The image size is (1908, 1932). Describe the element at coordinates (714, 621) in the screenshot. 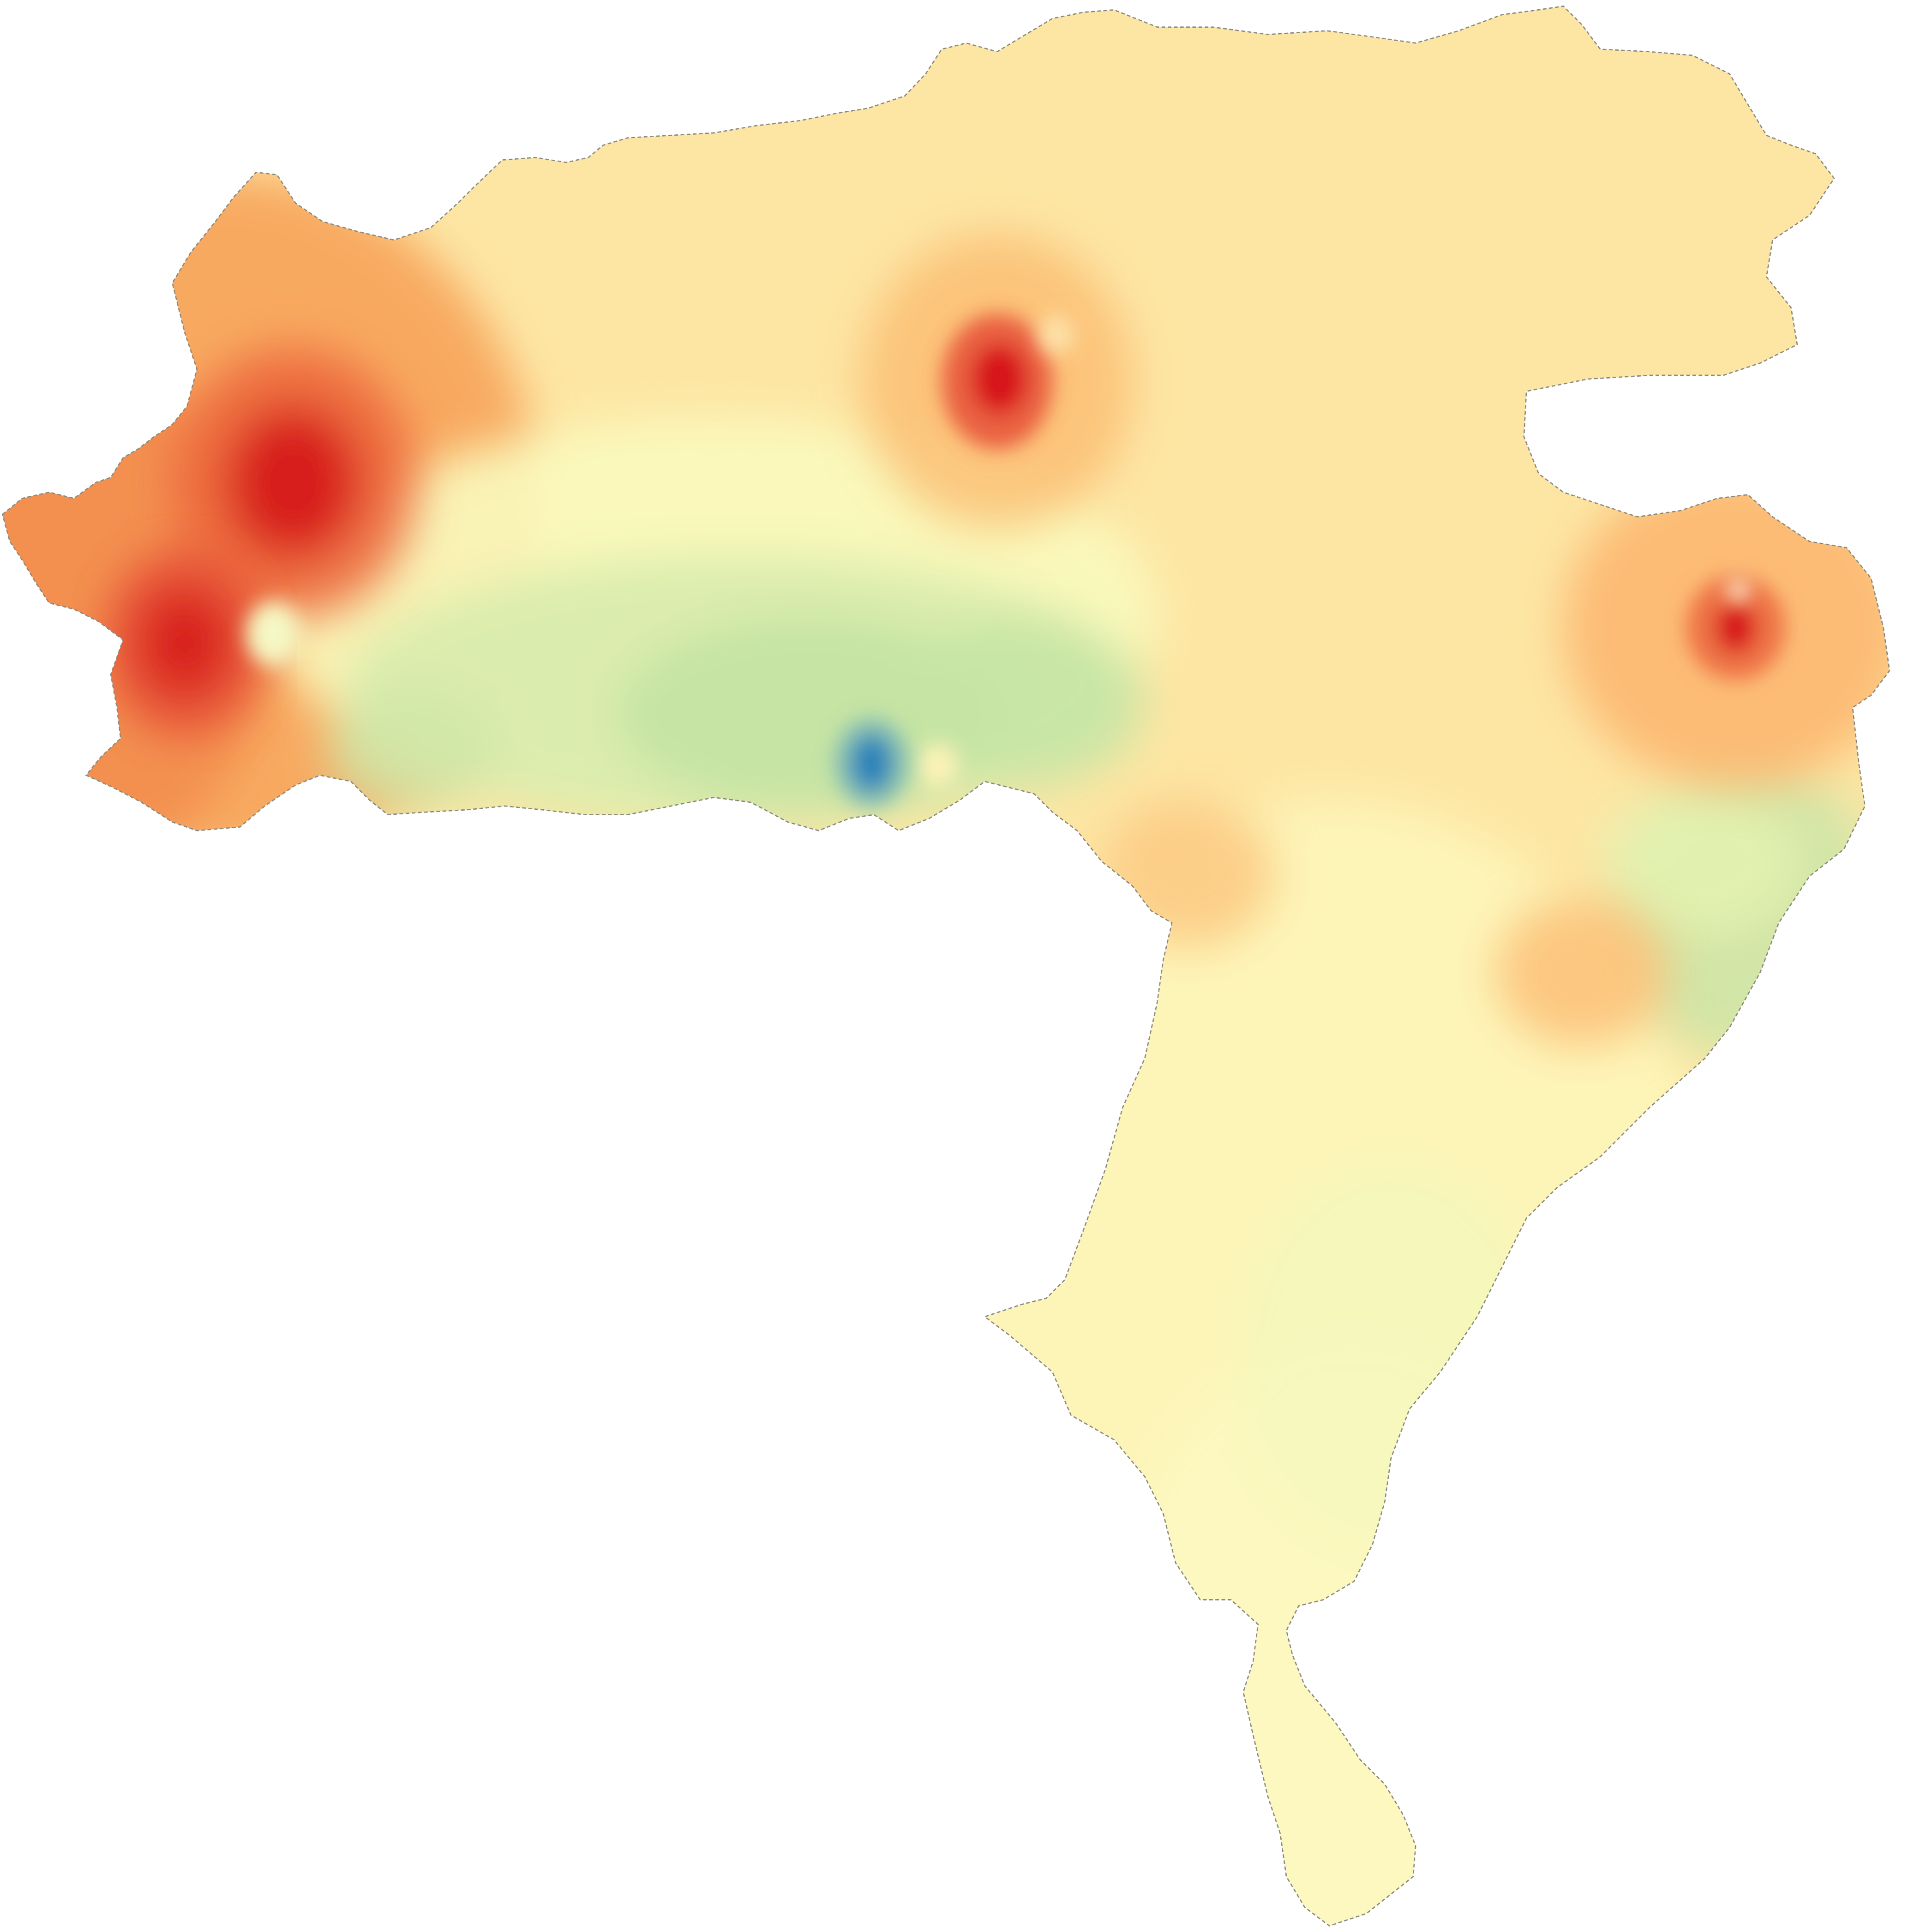

I see `central-green-zone` at that location.